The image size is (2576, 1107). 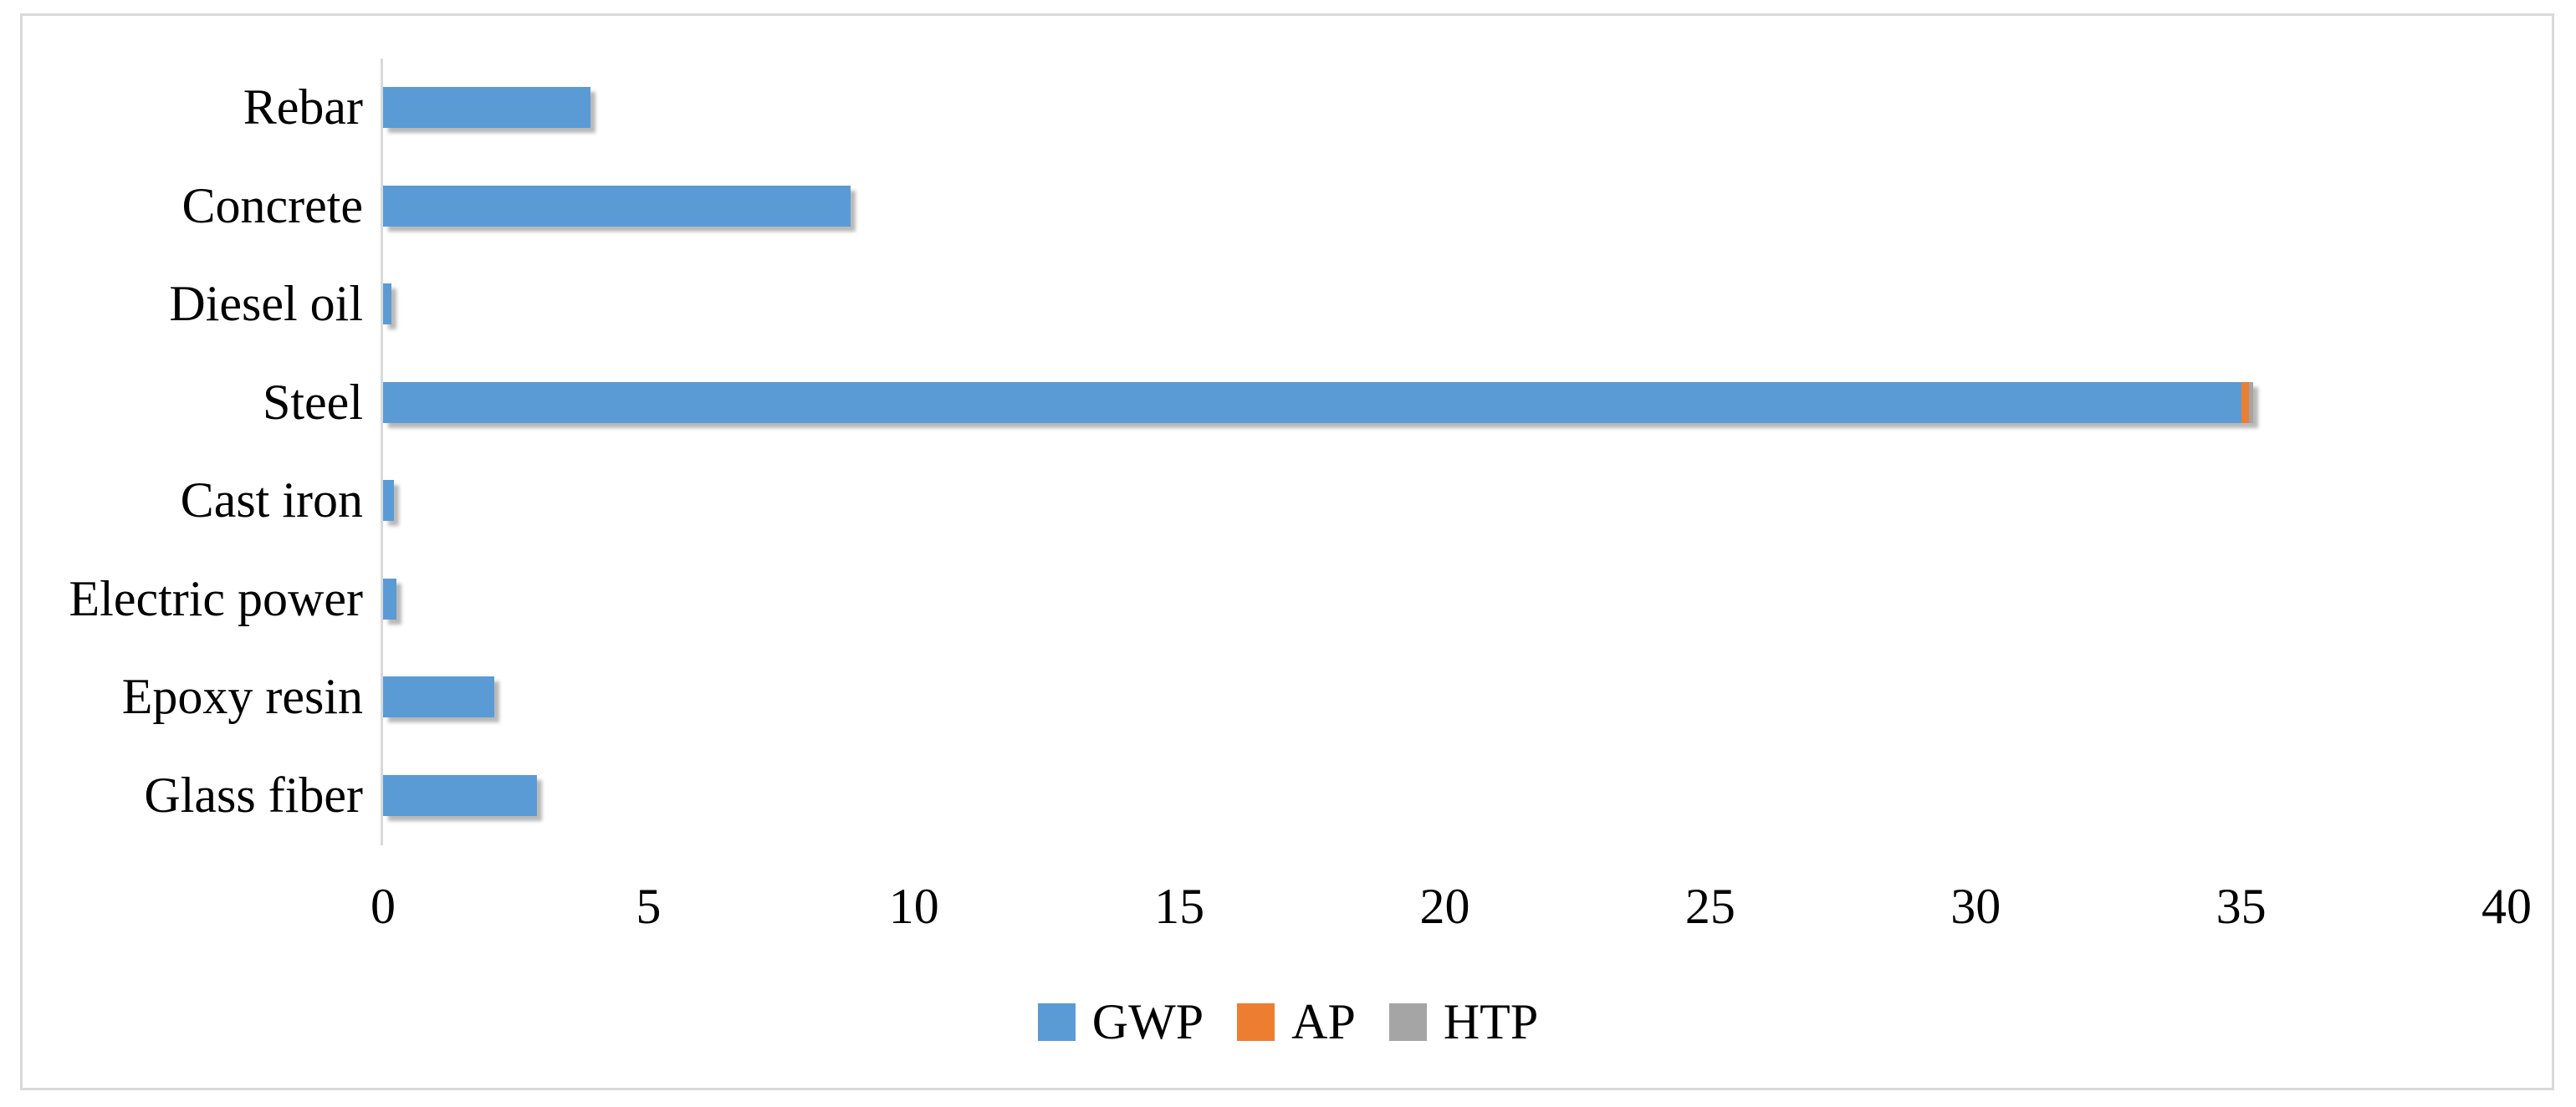 I want to click on x-tick-label-40: 40, so click(x=2506, y=907).